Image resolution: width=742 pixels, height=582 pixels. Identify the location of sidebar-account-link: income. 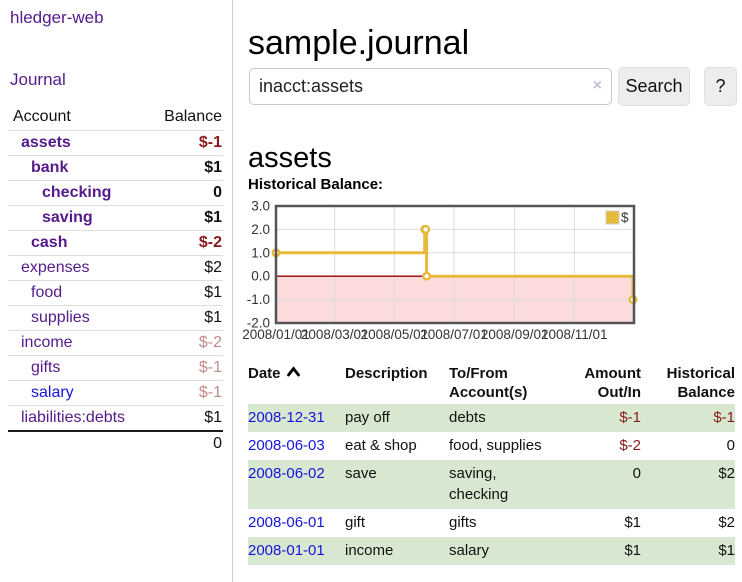
(47, 342).